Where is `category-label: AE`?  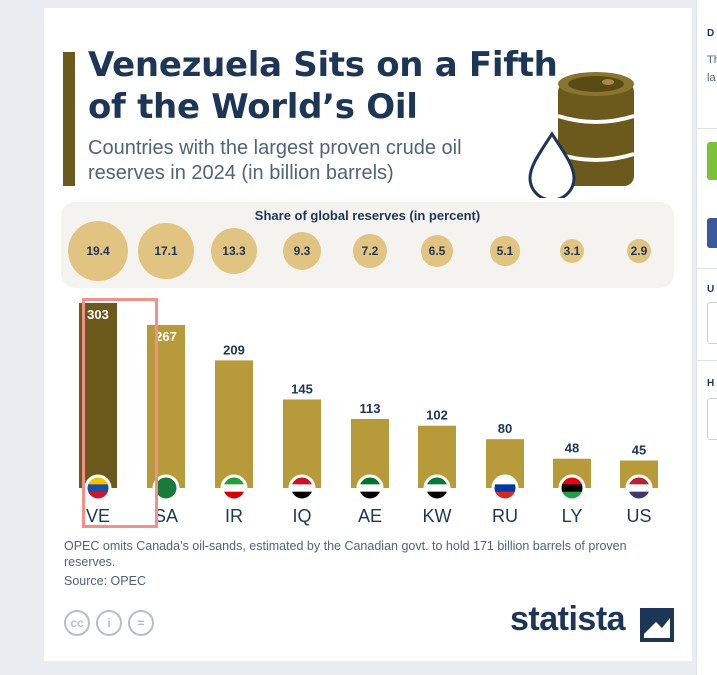
category-label: AE is located at coordinates (370, 516).